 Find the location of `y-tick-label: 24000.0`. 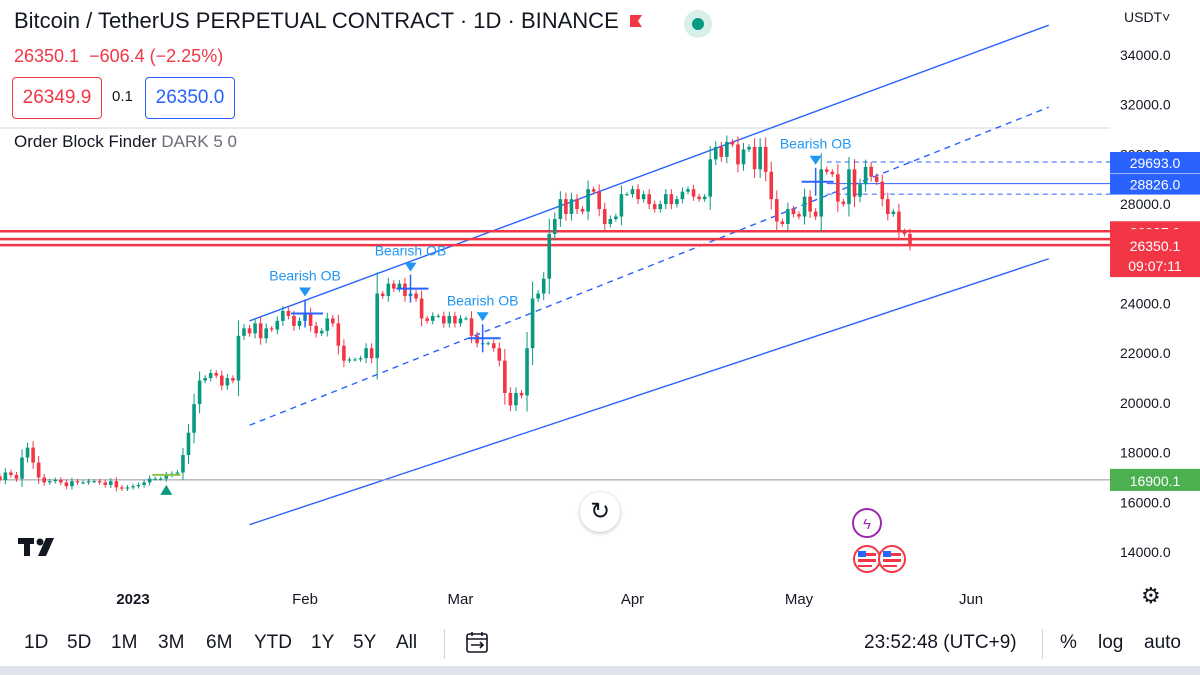

y-tick-label: 24000.0 is located at coordinates (1145, 304).